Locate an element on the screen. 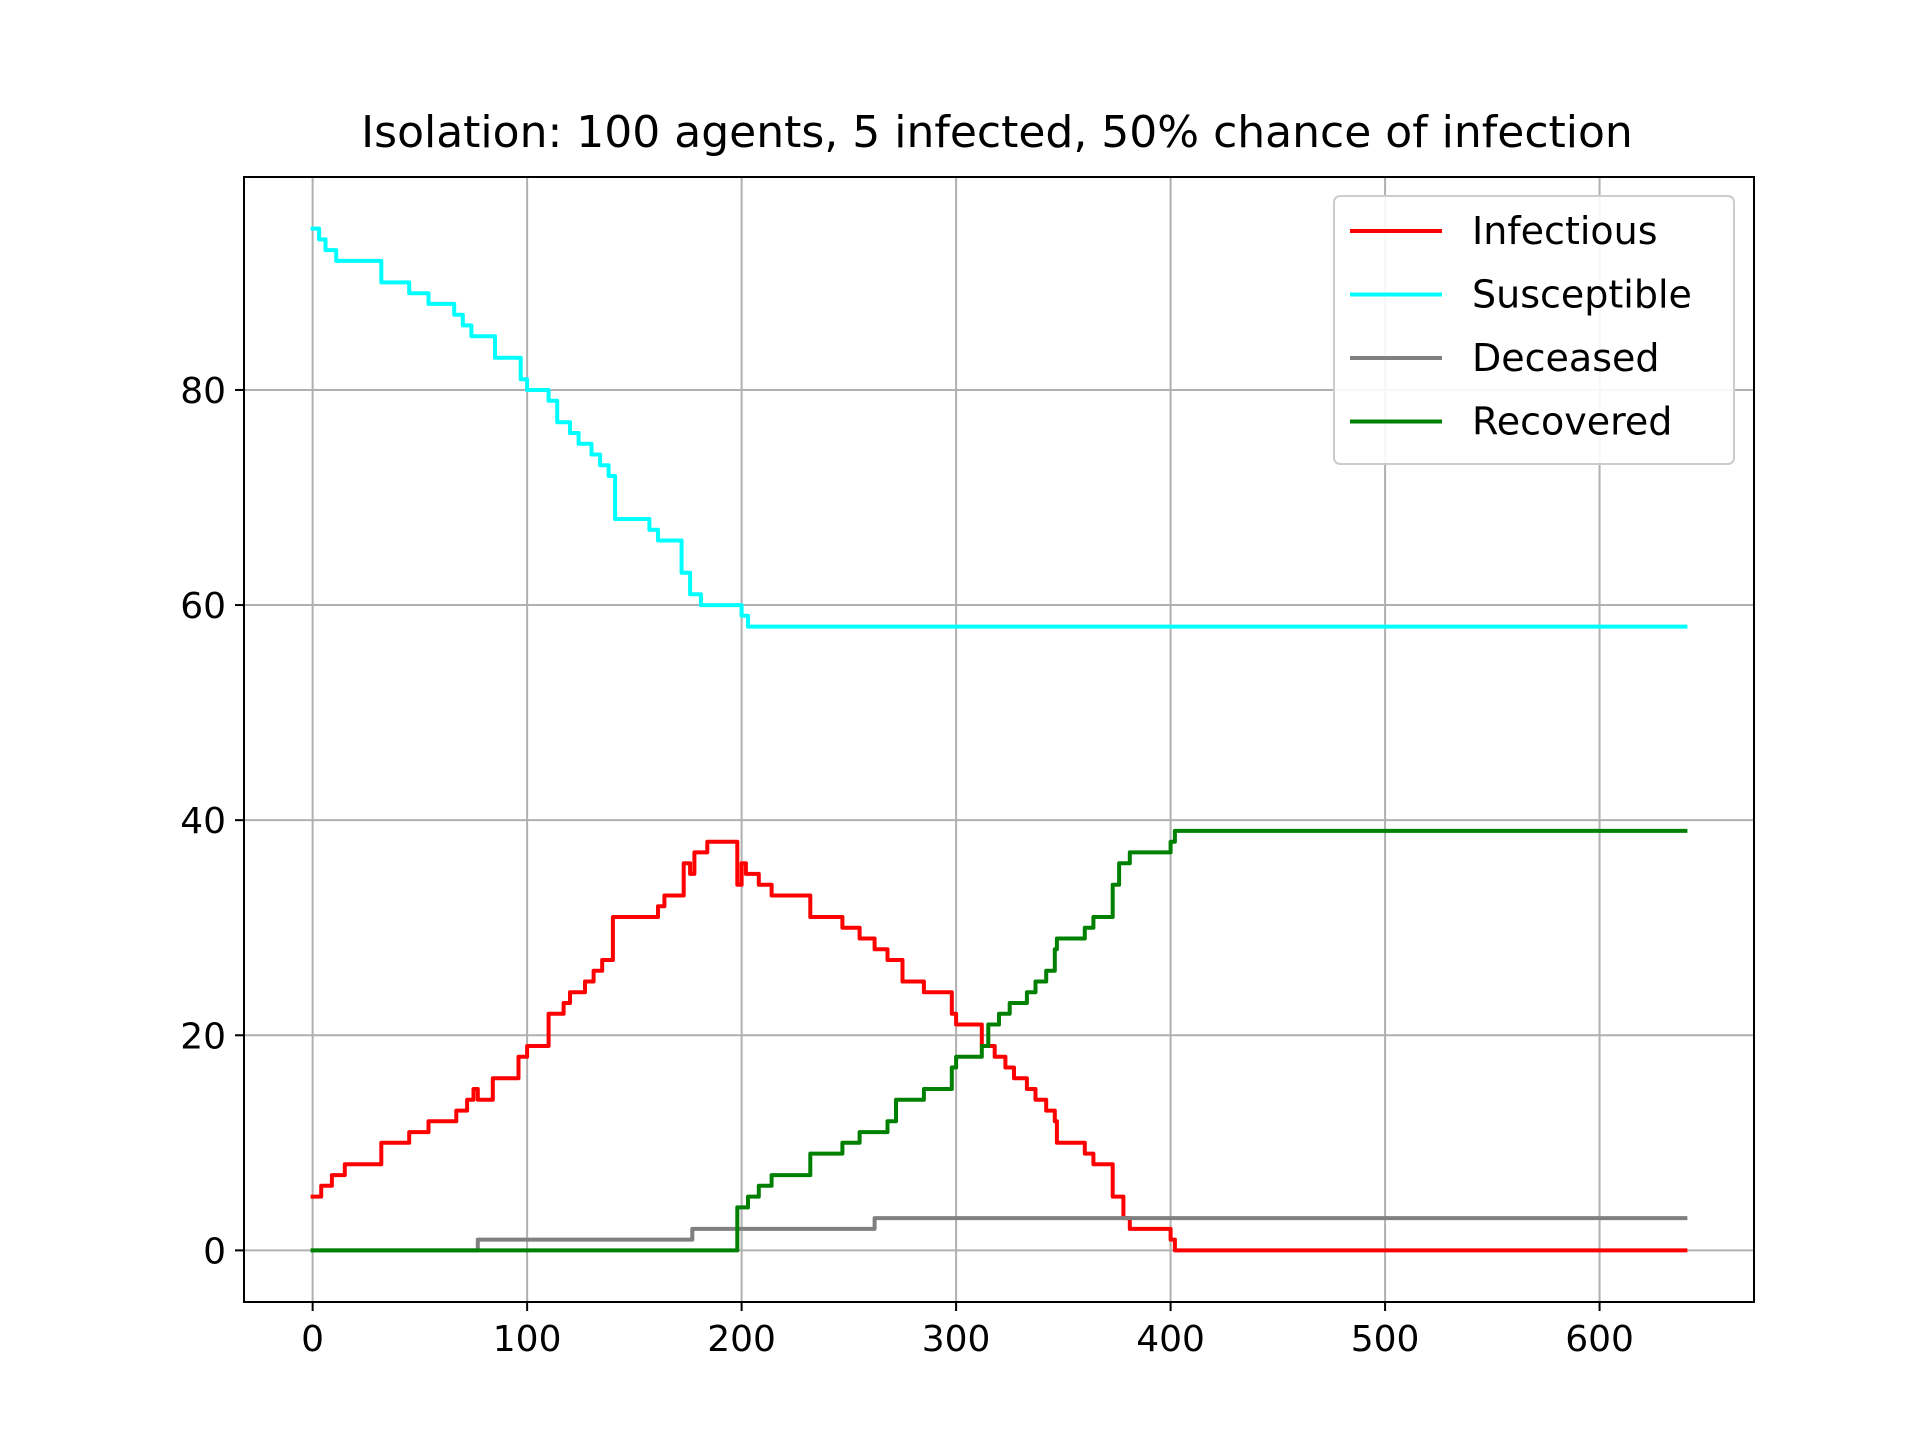 The width and height of the screenshot is (1920, 1440). y-tick-label: 60 is located at coordinates (203, 606).